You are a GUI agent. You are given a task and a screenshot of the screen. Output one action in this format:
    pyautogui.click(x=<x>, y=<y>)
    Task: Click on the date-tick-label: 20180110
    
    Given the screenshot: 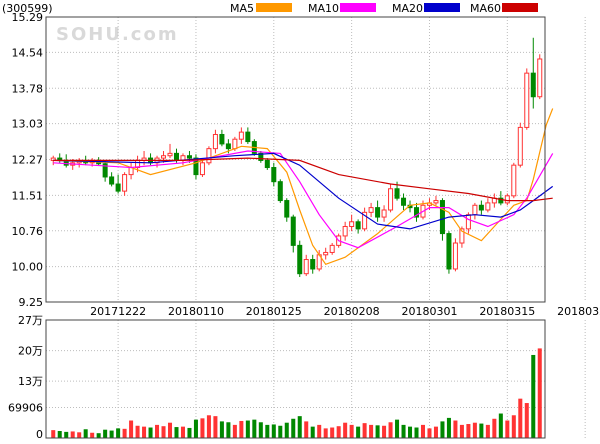 What is the action you would take?
    pyautogui.click(x=196, y=311)
    